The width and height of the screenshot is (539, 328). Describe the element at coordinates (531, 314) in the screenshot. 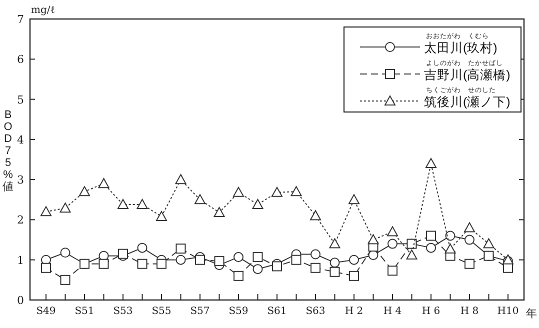

I see `x-axis-title: 年` at that location.